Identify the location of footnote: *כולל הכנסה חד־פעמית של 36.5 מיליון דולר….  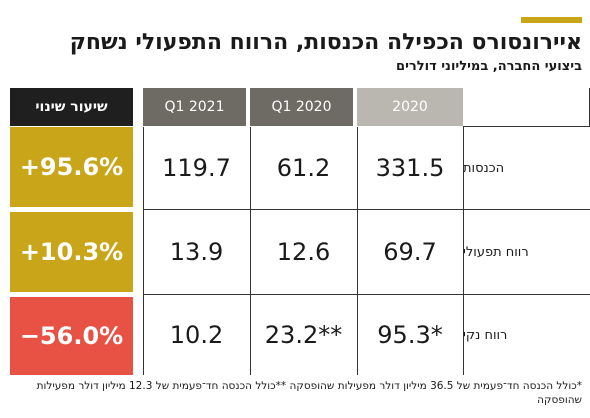
(309, 393).